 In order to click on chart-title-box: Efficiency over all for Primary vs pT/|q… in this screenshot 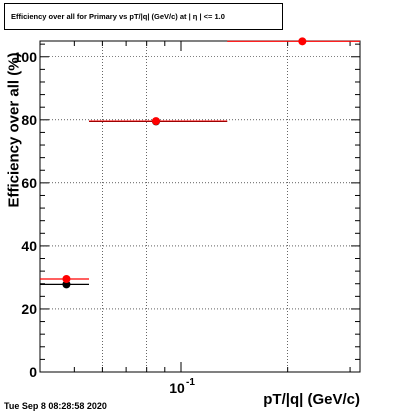, I will do `click(143, 16)`.